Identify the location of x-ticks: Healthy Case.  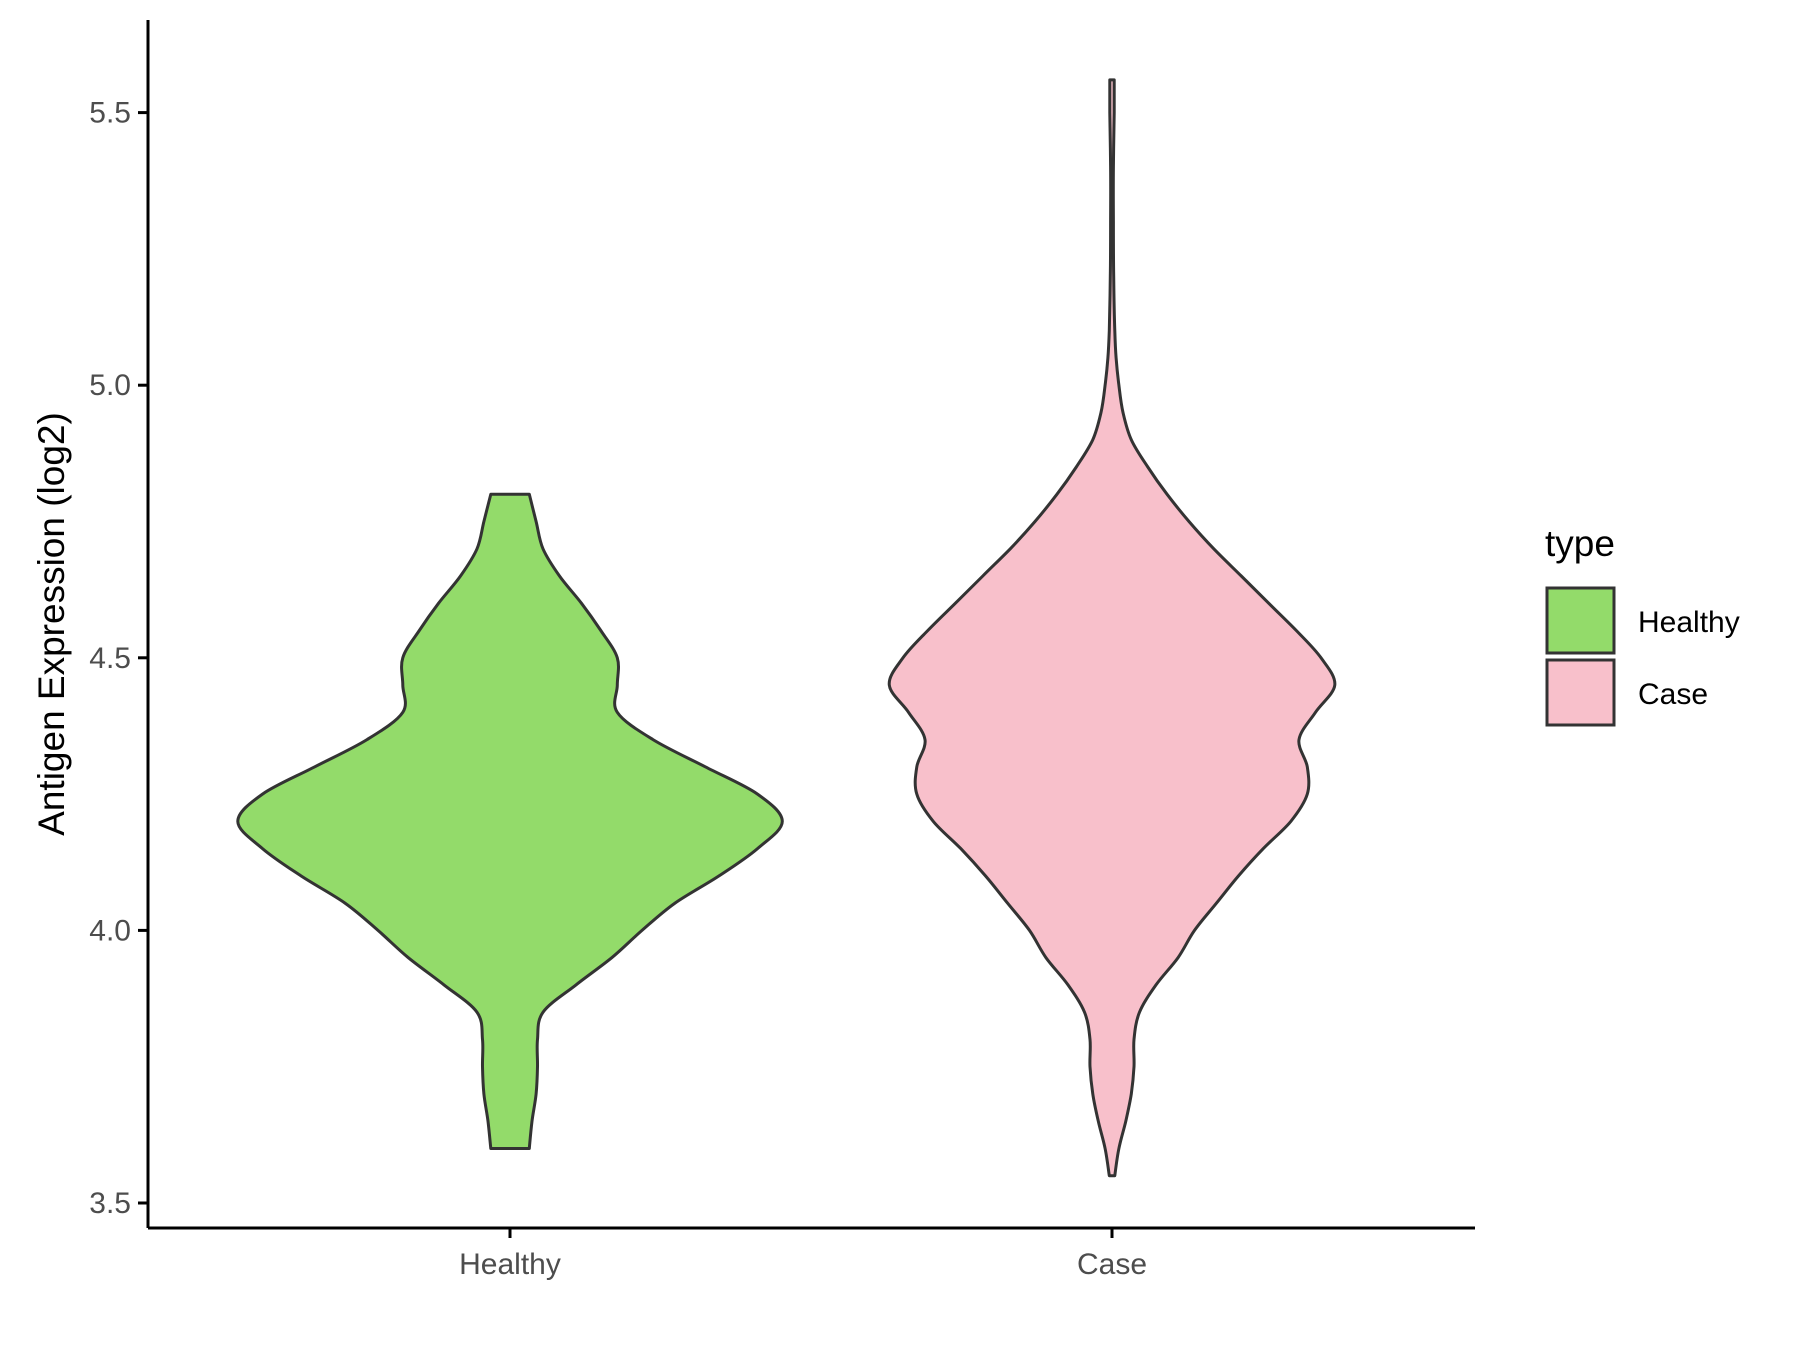
(803, 1254).